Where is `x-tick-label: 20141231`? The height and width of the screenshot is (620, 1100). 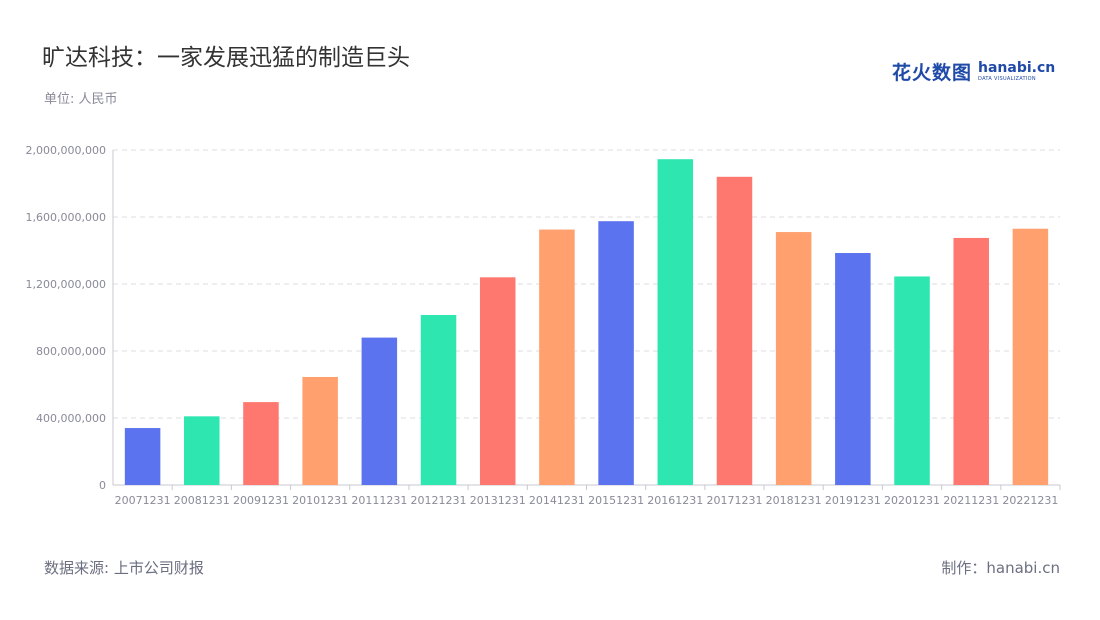 x-tick-label: 20141231 is located at coordinates (557, 500).